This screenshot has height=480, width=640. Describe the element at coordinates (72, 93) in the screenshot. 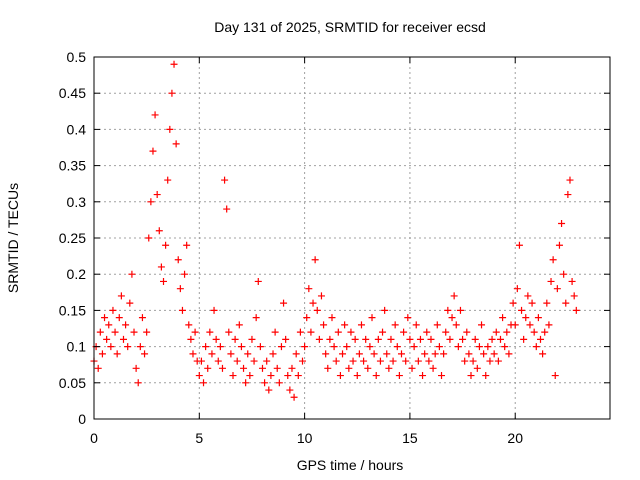

I see `y-tick-label: 0.45` at that location.